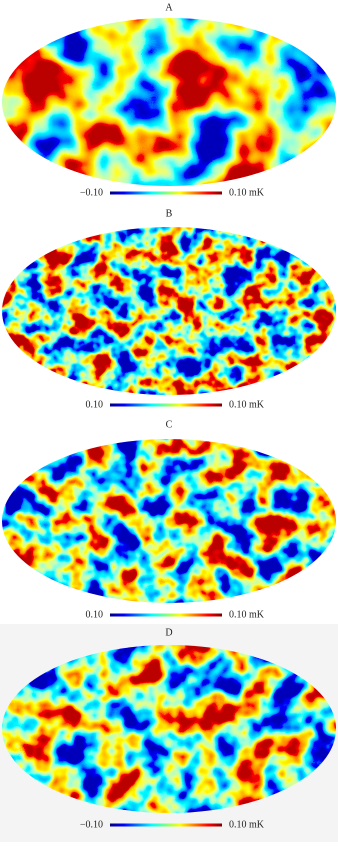 This screenshot has height=847, width=338. I want to click on panel-label: C, so click(169, 424).